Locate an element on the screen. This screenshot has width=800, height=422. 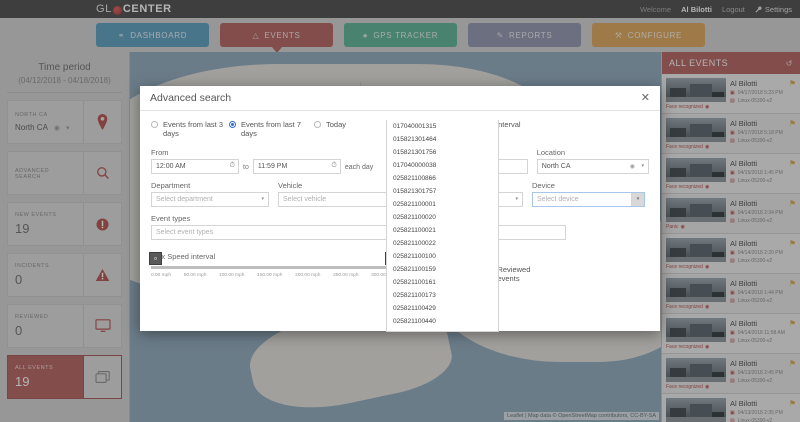
brand-gl-text: GL is located at coordinates (104, 9).